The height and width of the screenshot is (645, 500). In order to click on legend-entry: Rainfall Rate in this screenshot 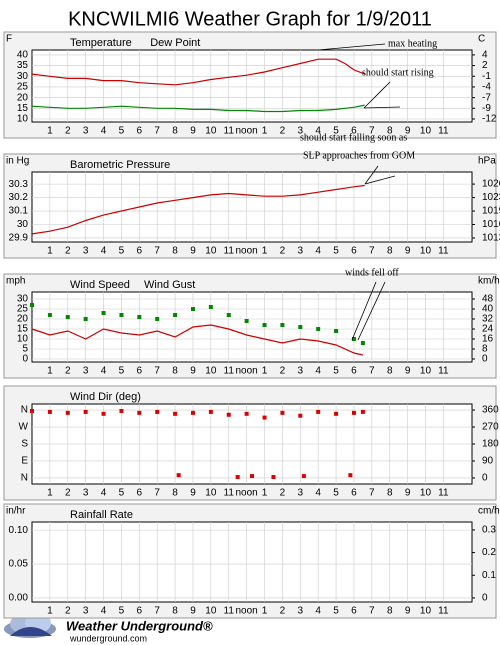, I will do `click(101, 515)`.